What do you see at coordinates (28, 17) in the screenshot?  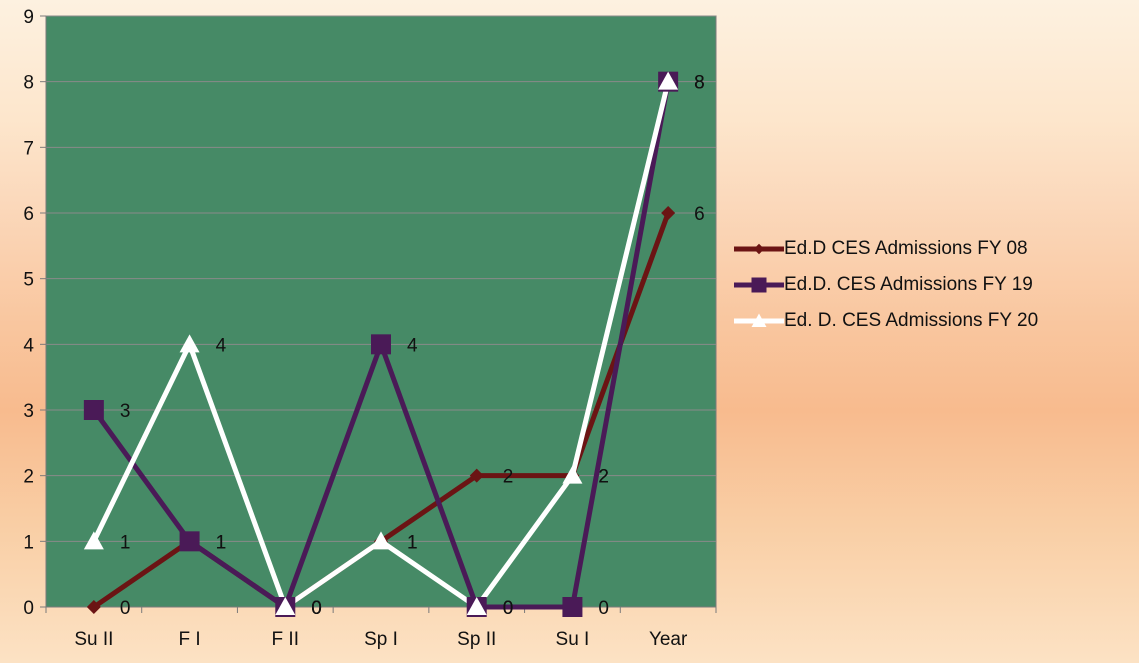 I see `y-tick-label: 9` at bounding box center [28, 17].